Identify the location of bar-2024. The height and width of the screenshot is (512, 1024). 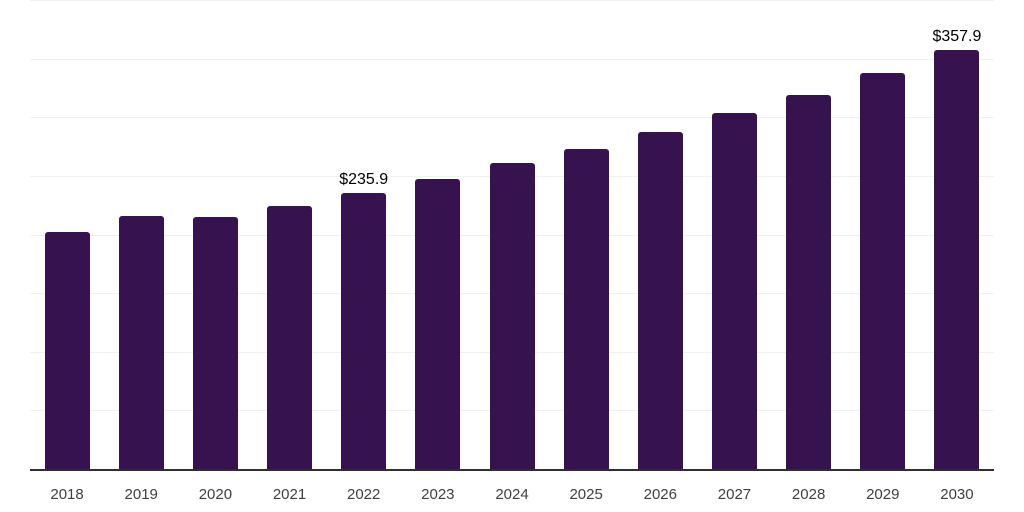
(512, 316).